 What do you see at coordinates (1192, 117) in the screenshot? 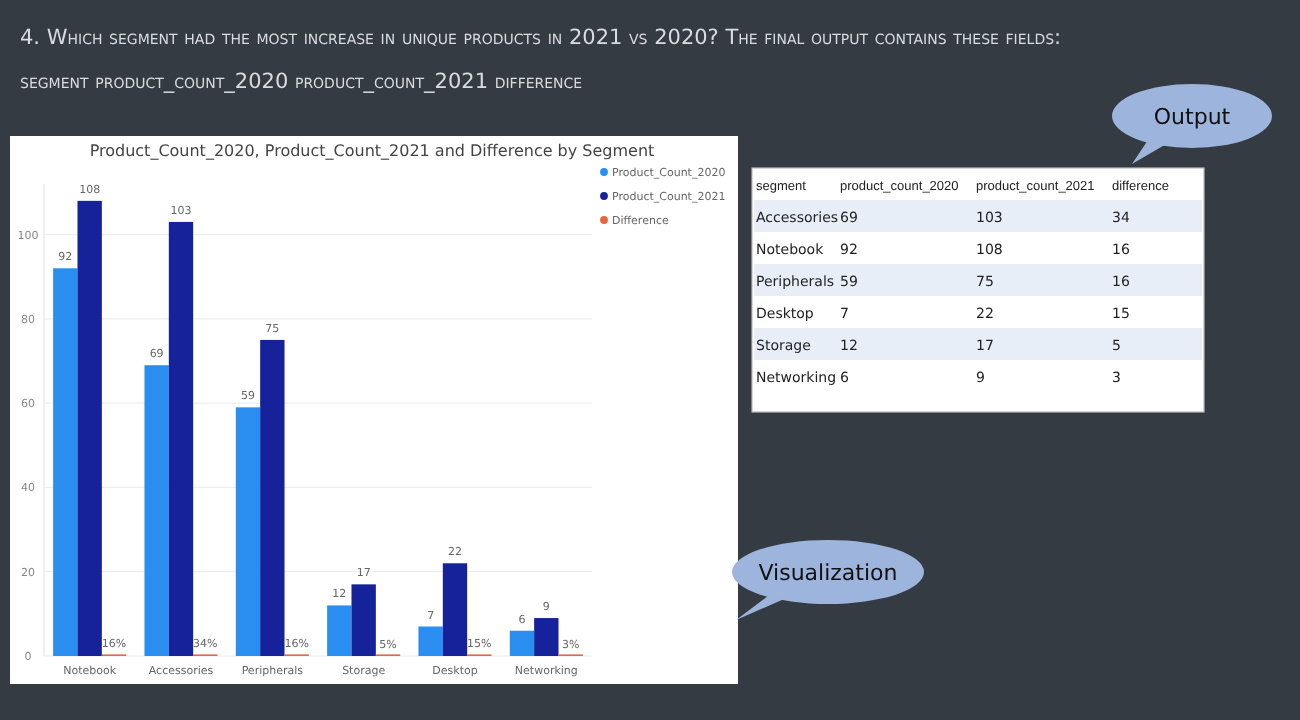
I see `text: Output` at bounding box center [1192, 117].